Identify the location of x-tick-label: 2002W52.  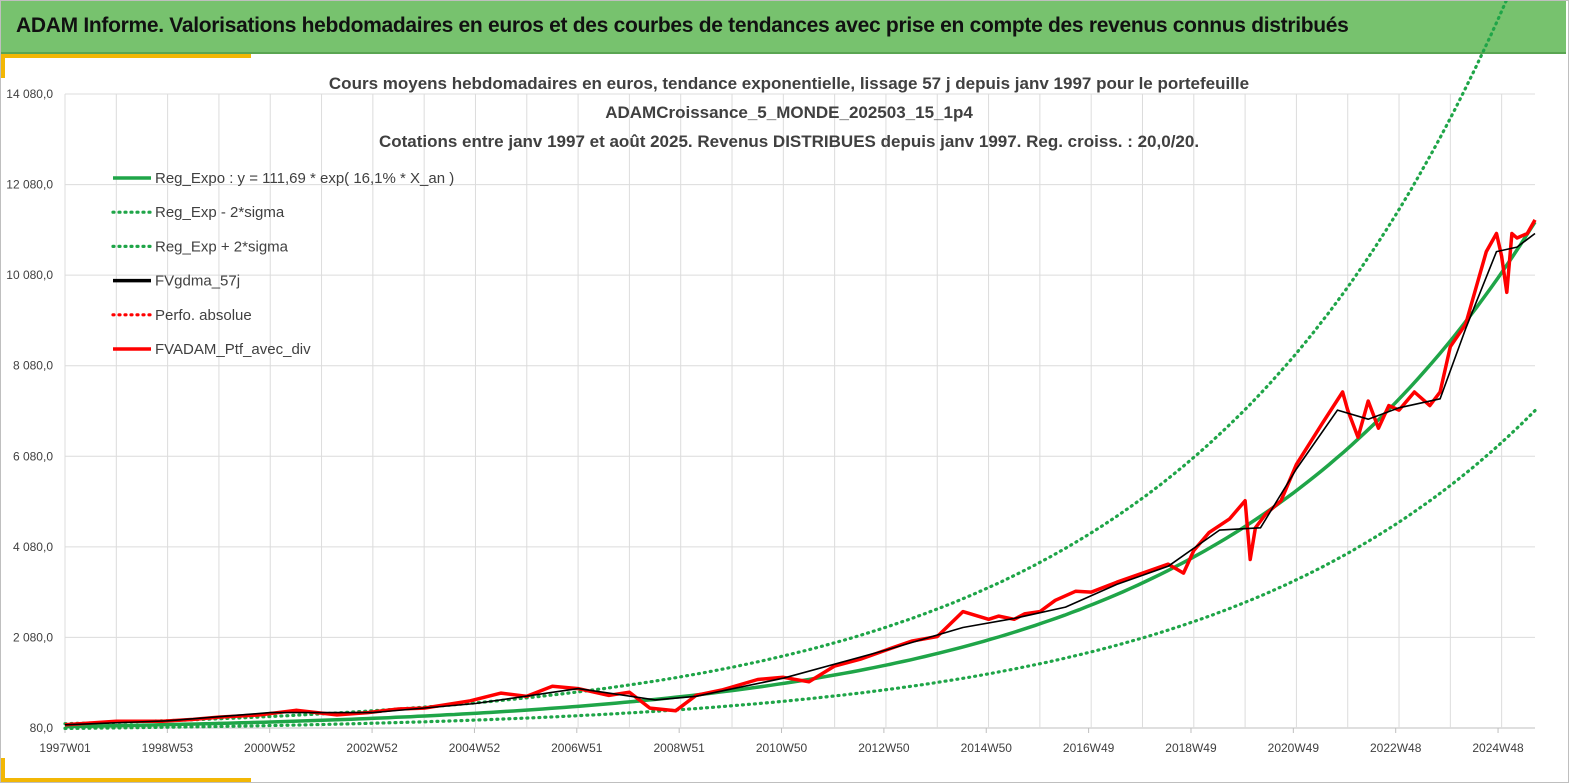
(372, 748).